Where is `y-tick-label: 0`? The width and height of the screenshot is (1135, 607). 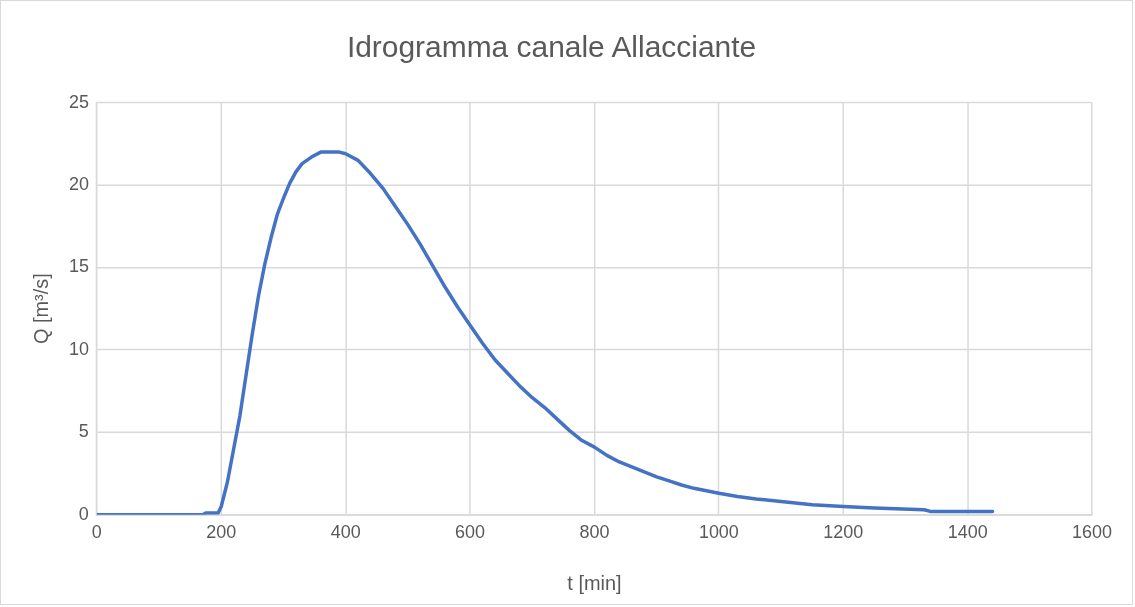
y-tick-label: 0 is located at coordinates (83, 513).